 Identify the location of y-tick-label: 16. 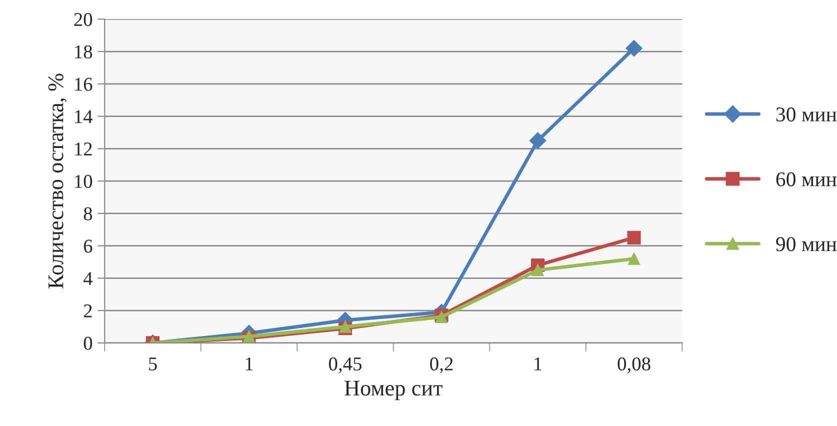
(83, 84).